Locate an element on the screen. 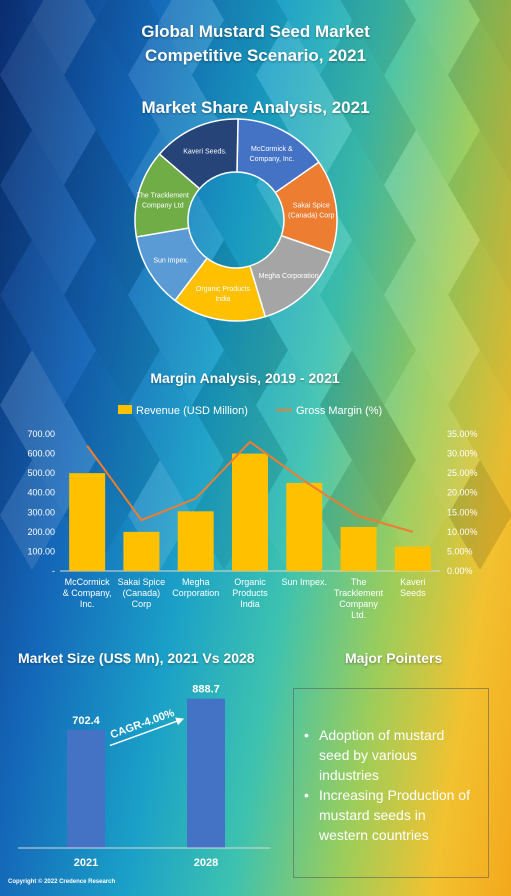 This screenshot has height=896, width=511. donut-label-line: Kaveri Seeds. is located at coordinates (205, 152).